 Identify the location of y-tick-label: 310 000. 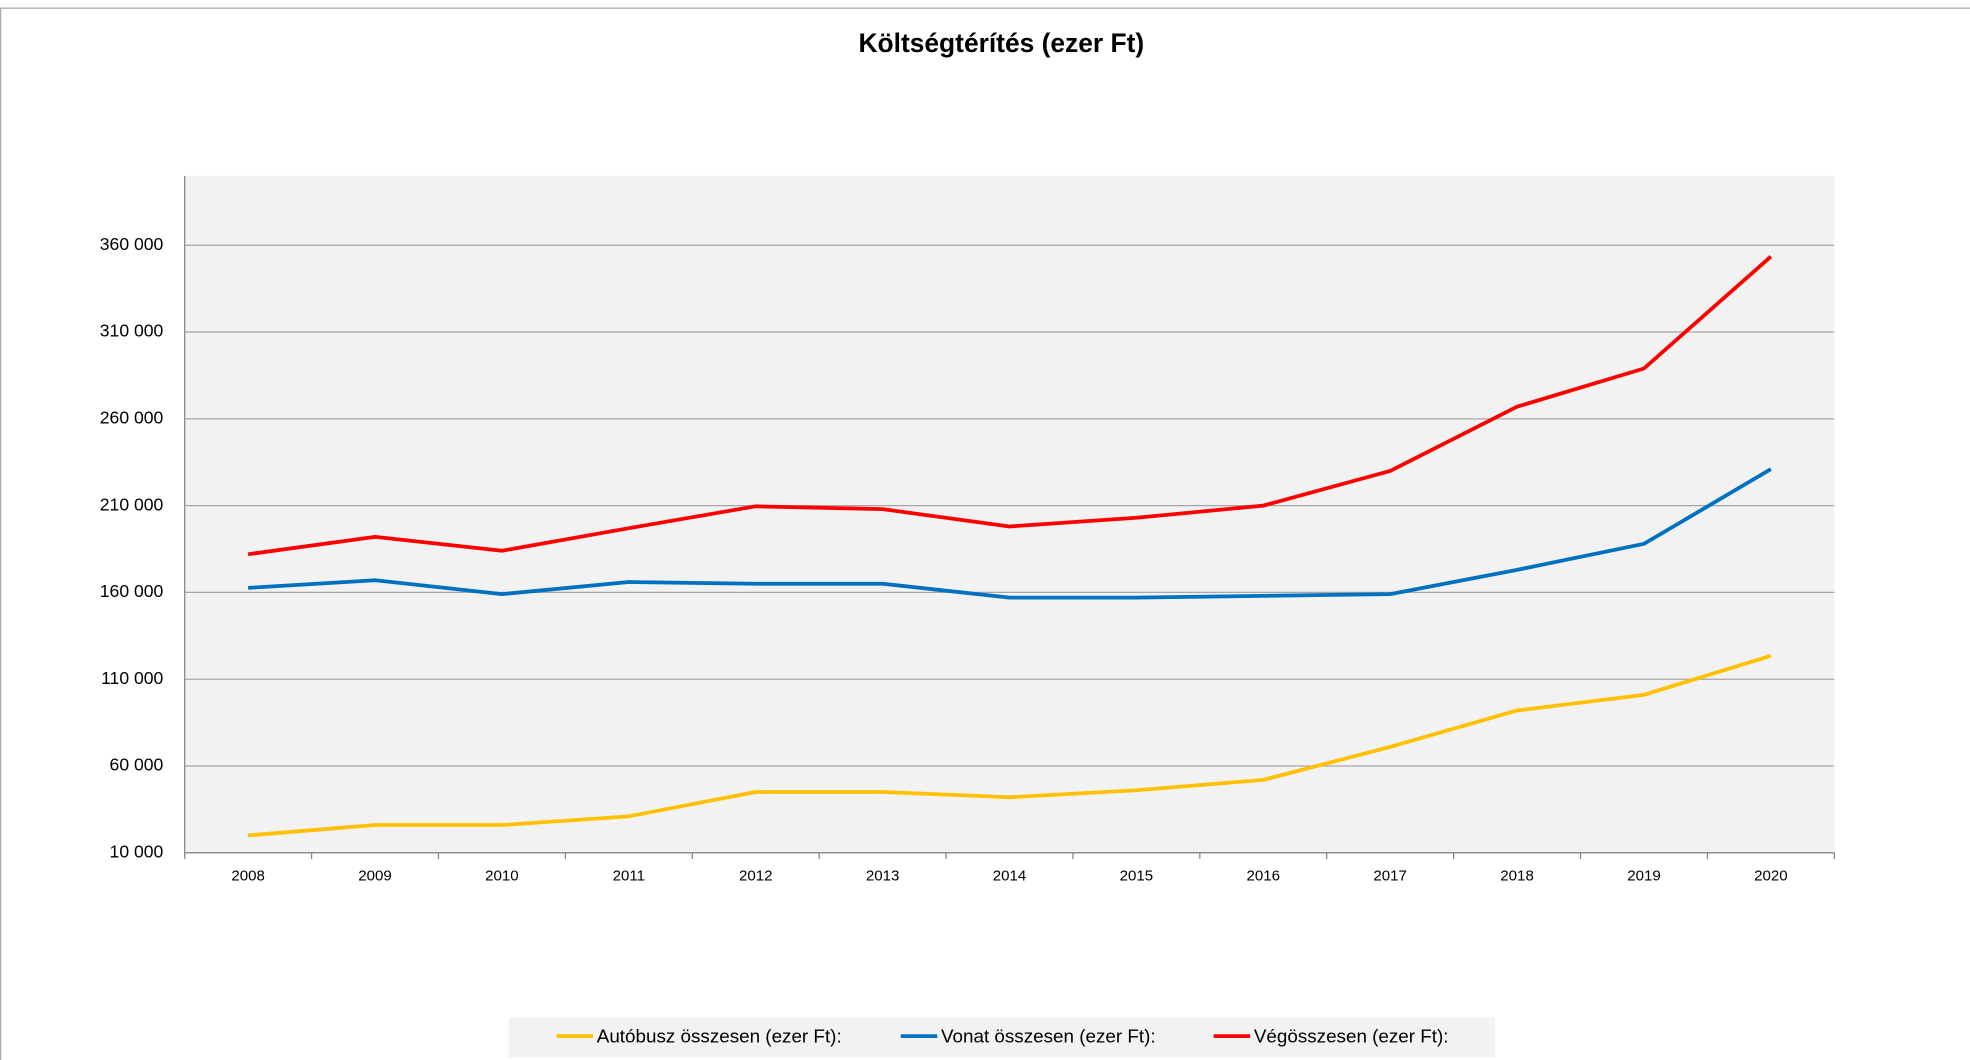
(132, 331).